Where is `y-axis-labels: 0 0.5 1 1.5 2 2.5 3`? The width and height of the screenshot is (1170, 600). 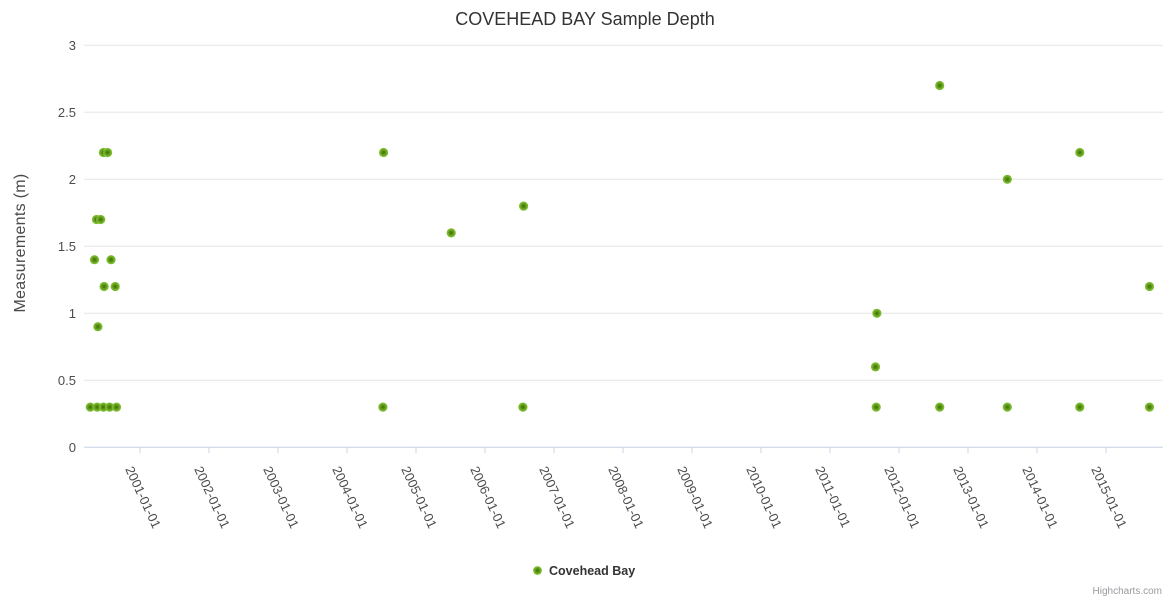
y-axis-labels: 0 0.5 1 1.5 2 2.5 3 is located at coordinates (67, 246).